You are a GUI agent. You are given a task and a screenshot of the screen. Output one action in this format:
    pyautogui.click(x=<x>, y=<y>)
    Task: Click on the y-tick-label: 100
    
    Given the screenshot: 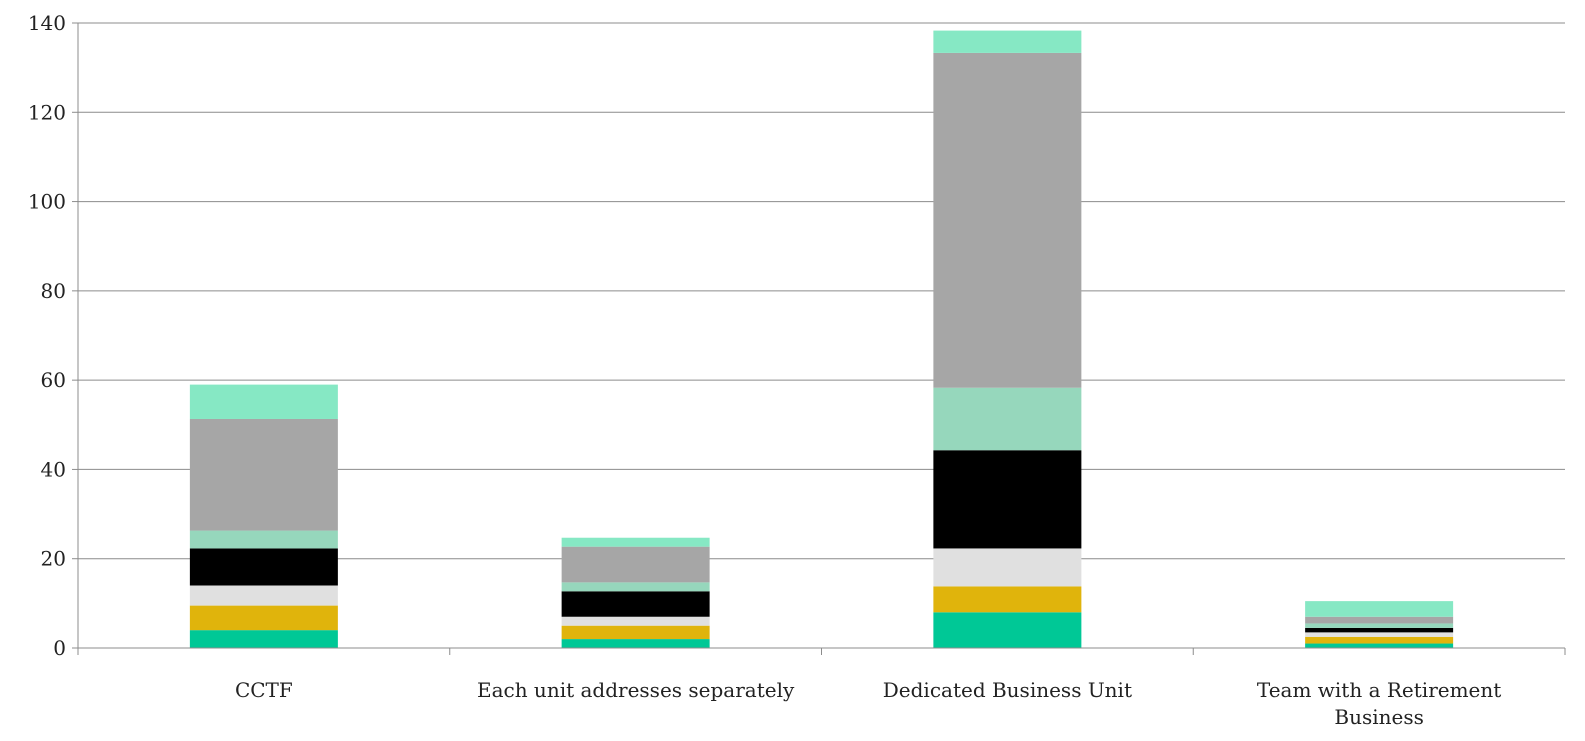 What is the action you would take?
    pyautogui.click(x=47, y=202)
    